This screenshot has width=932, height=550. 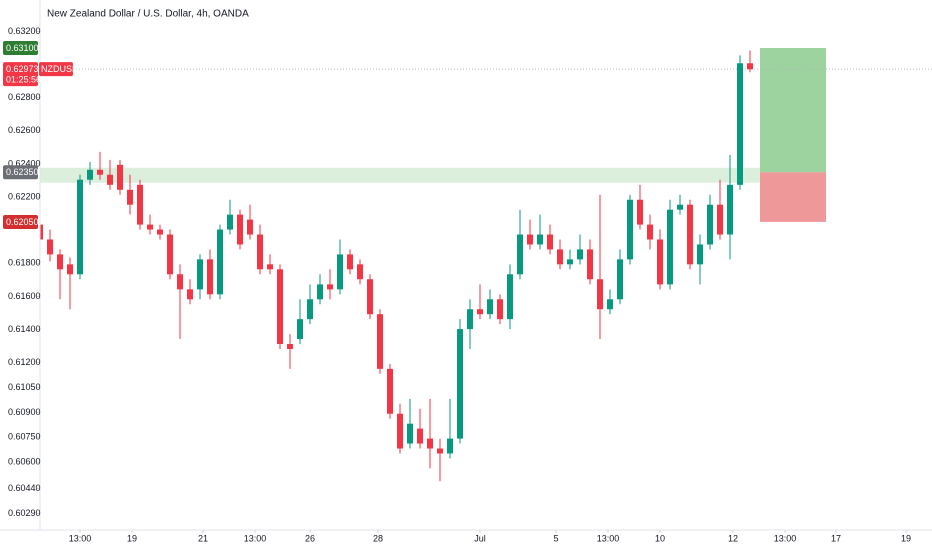 What do you see at coordinates (555, 538) in the screenshot?
I see `x-tick-label: 5` at bounding box center [555, 538].